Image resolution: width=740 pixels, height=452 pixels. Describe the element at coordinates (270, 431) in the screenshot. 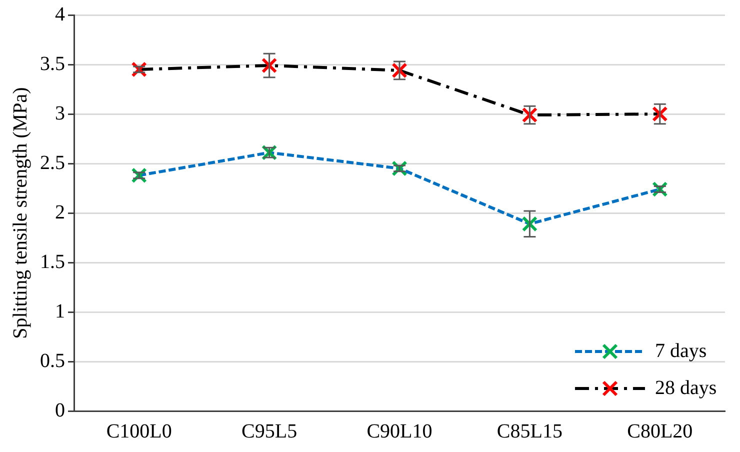

I see `x-tick-label: C95L5` at that location.